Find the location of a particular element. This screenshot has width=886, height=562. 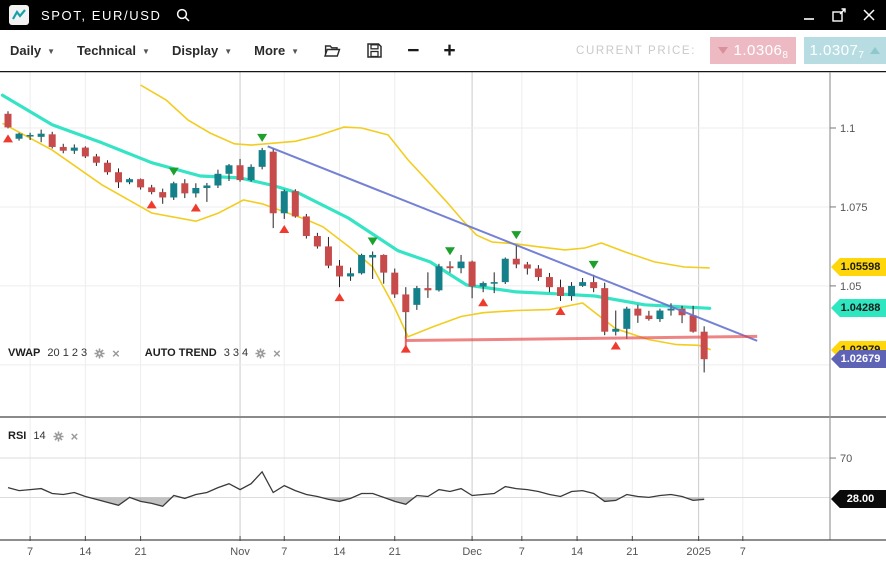

menu-technical-label: Technical is located at coordinates (107, 50).